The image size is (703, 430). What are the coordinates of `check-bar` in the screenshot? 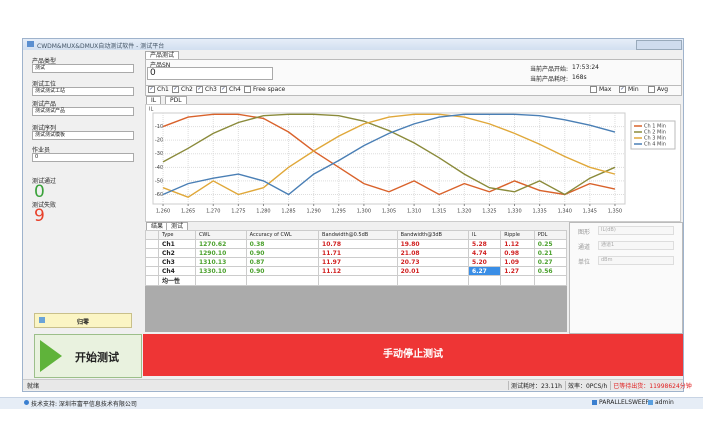 It's located at (413, 90).